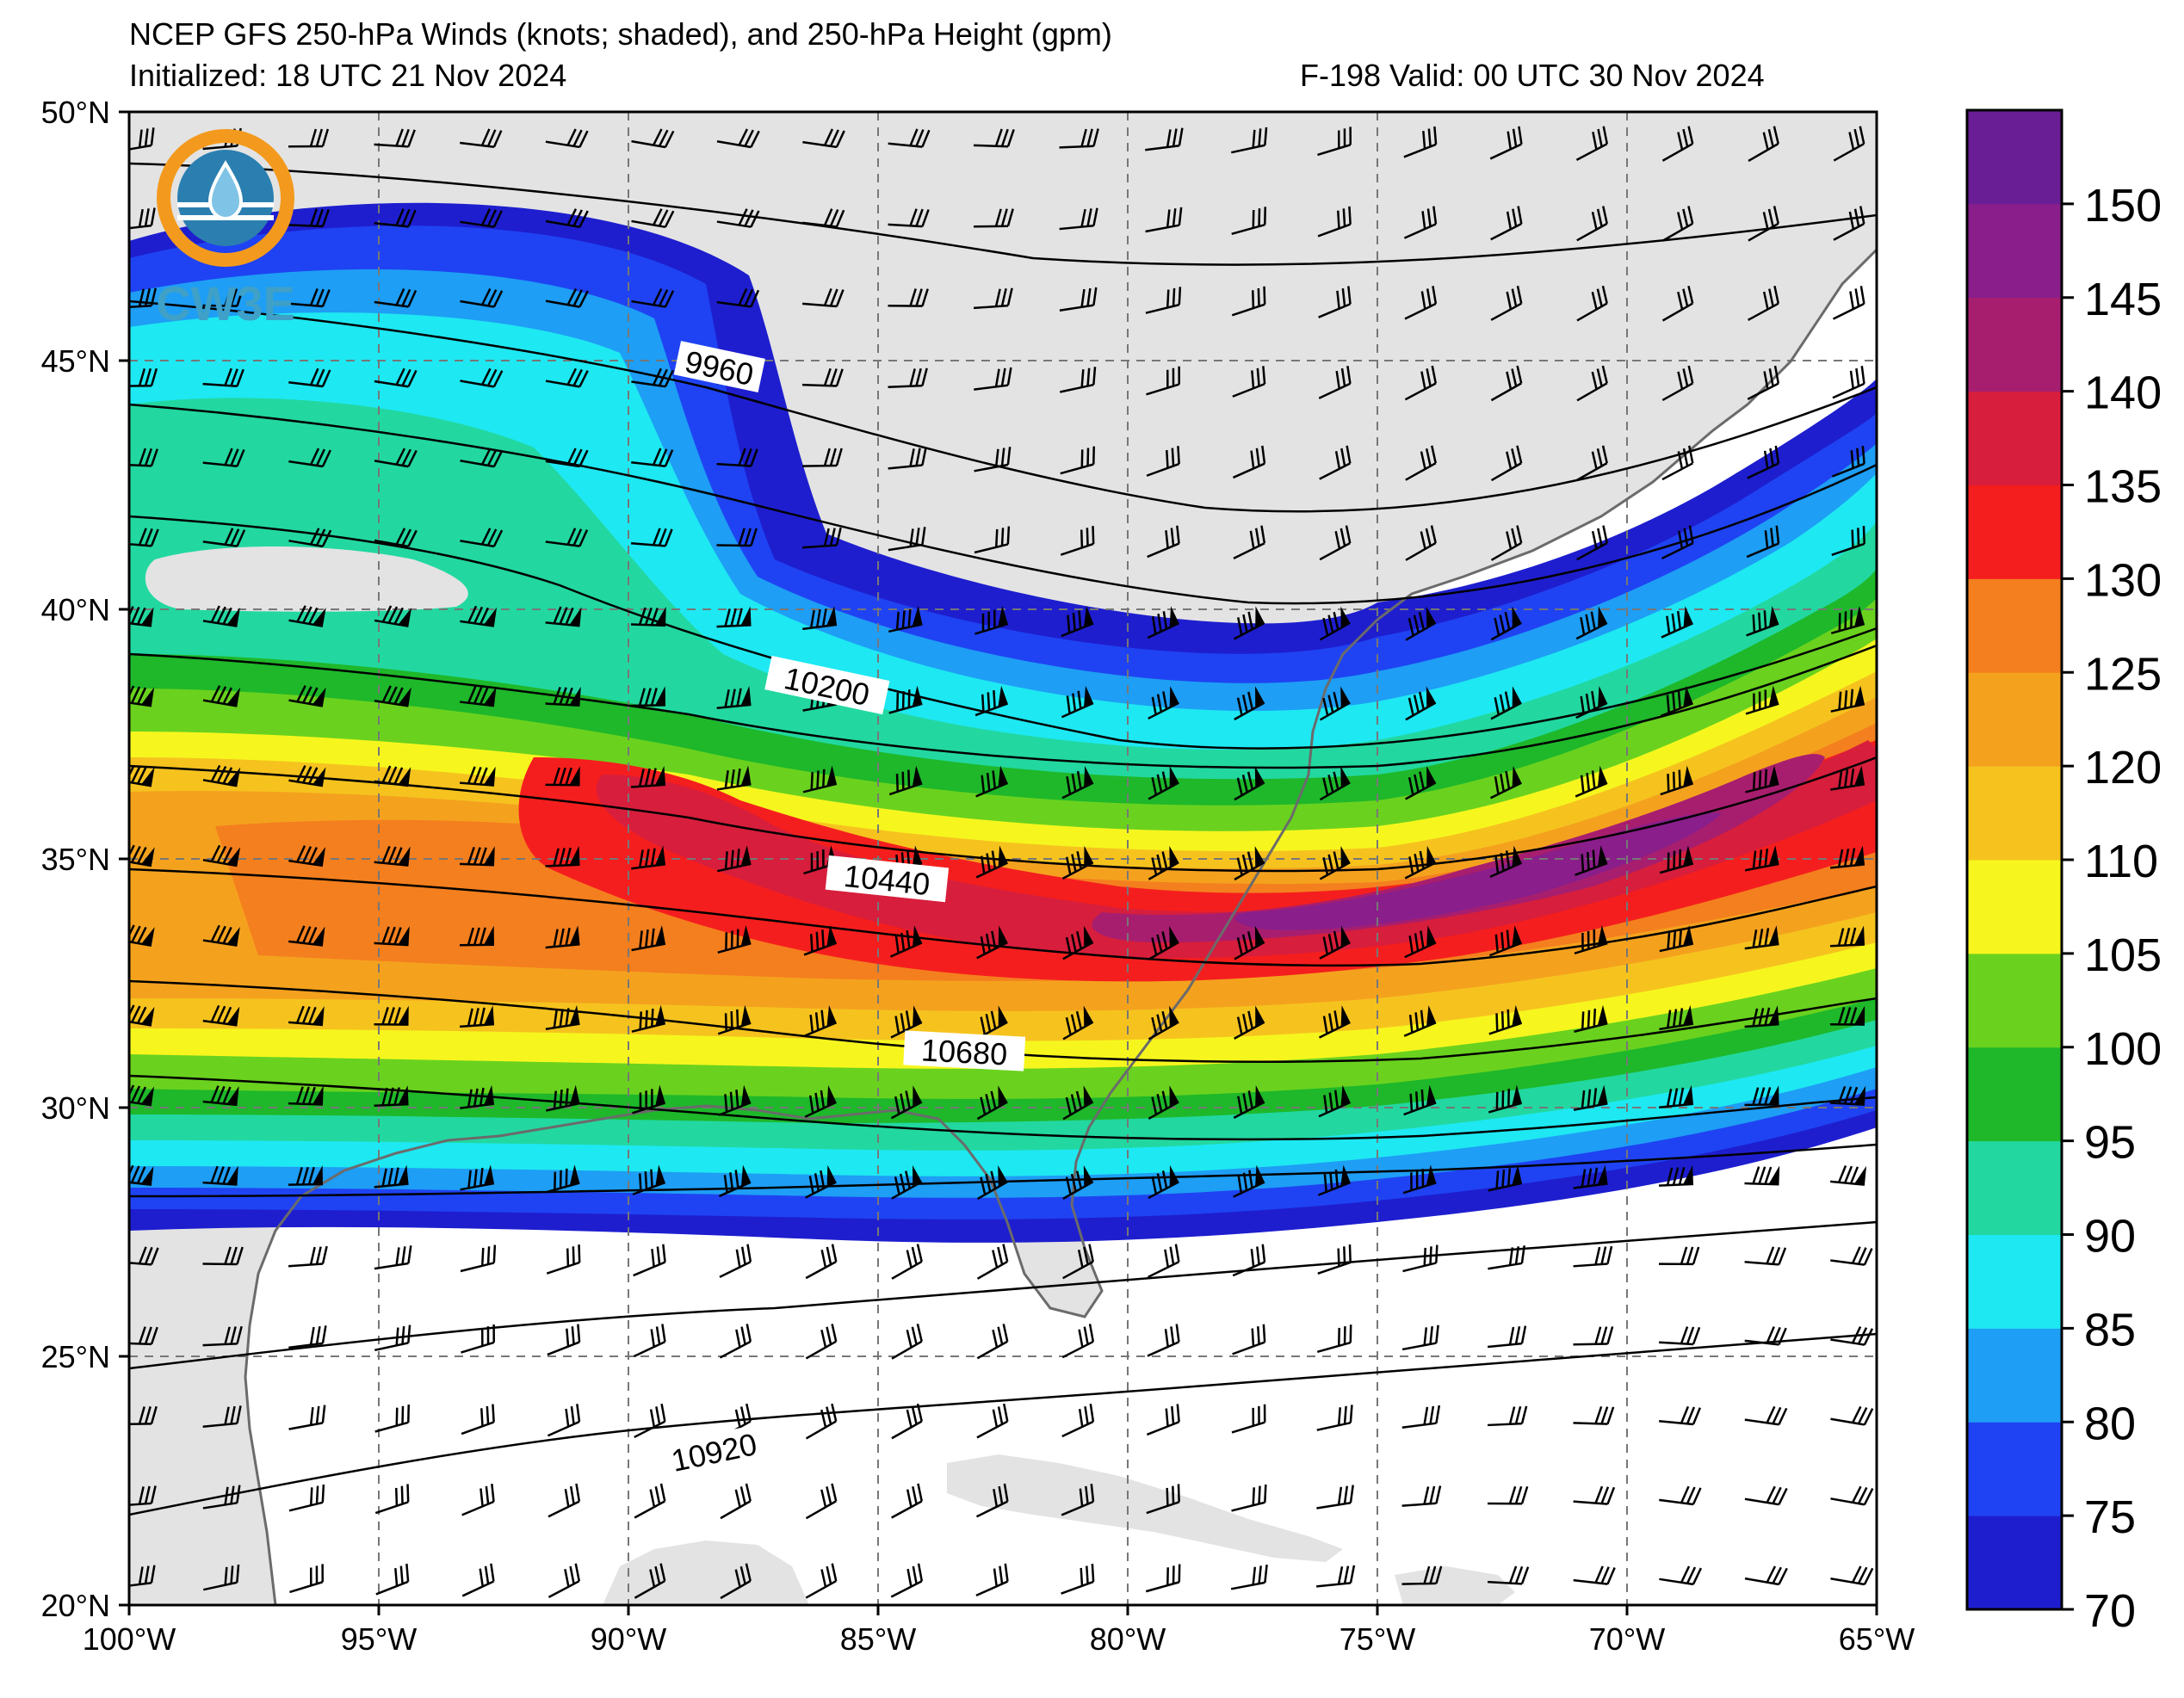  Describe the element at coordinates (999, 1631) in the screenshot. I see `lon-axis: 100°W 95°W 90°W 85°W 80°W 75°W 70°W 65°W` at that location.